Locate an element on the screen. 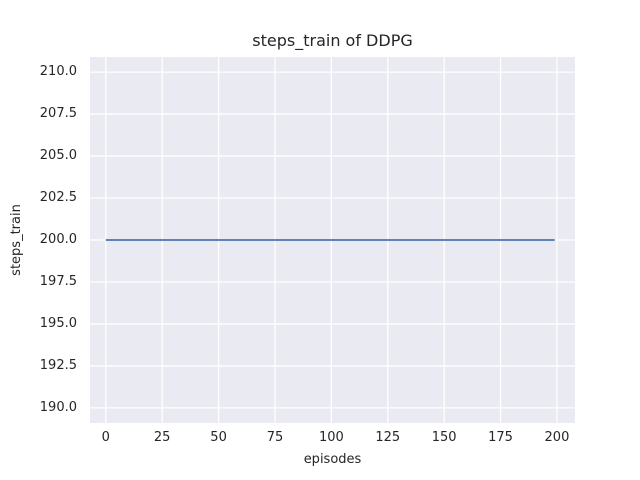 This screenshot has height=480, width=640. x-tick-labels: 0 25 50 75 100 125 150 175 200 is located at coordinates (332, 438).